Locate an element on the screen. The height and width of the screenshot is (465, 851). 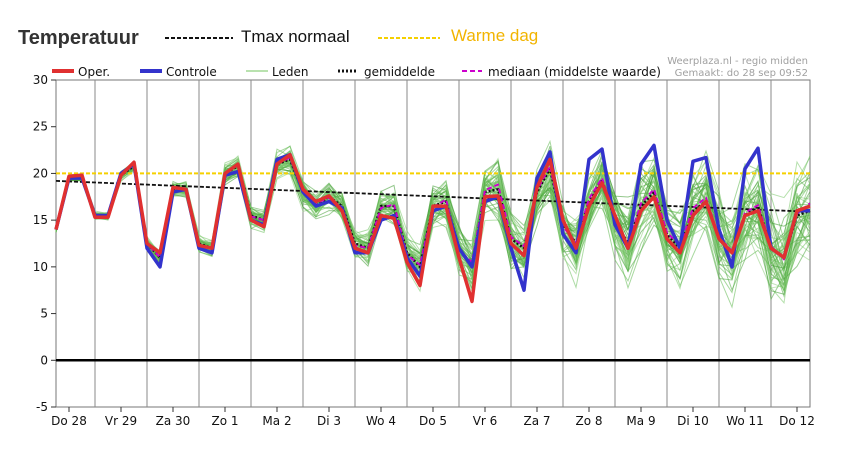
x-tick-label: Di 3 is located at coordinates (329, 421).